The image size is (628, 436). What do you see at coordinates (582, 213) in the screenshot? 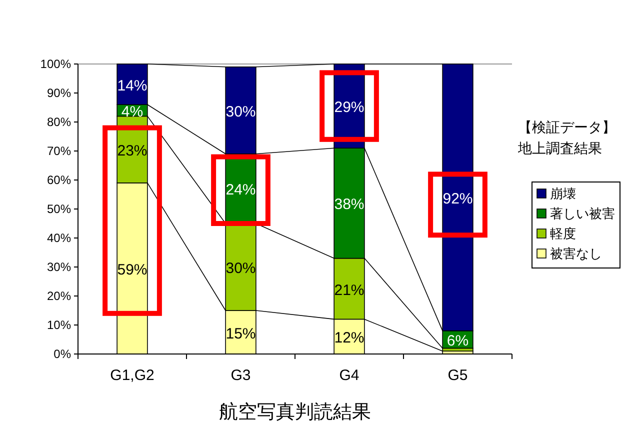
I see `legend-label: 著しい被害` at bounding box center [582, 213].